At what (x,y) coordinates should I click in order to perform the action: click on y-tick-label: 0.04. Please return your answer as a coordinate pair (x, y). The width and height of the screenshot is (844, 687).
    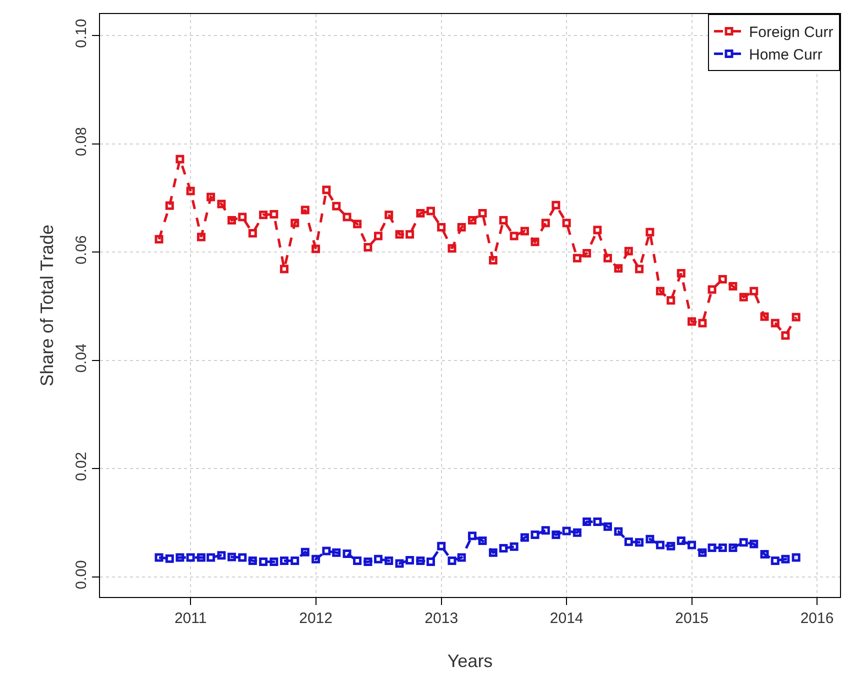
    Looking at the image, I should click on (81, 358).